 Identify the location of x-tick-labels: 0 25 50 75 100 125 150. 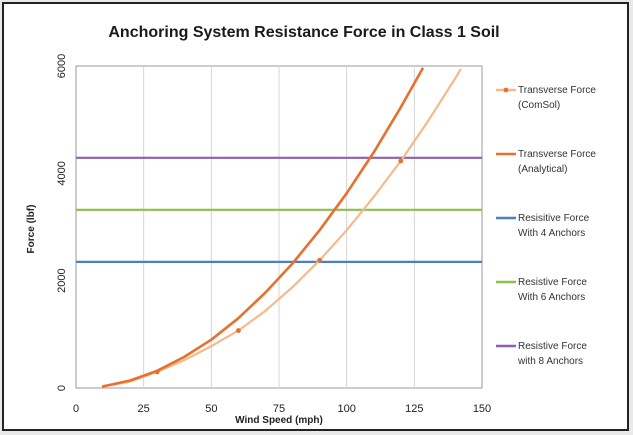
(282, 409).